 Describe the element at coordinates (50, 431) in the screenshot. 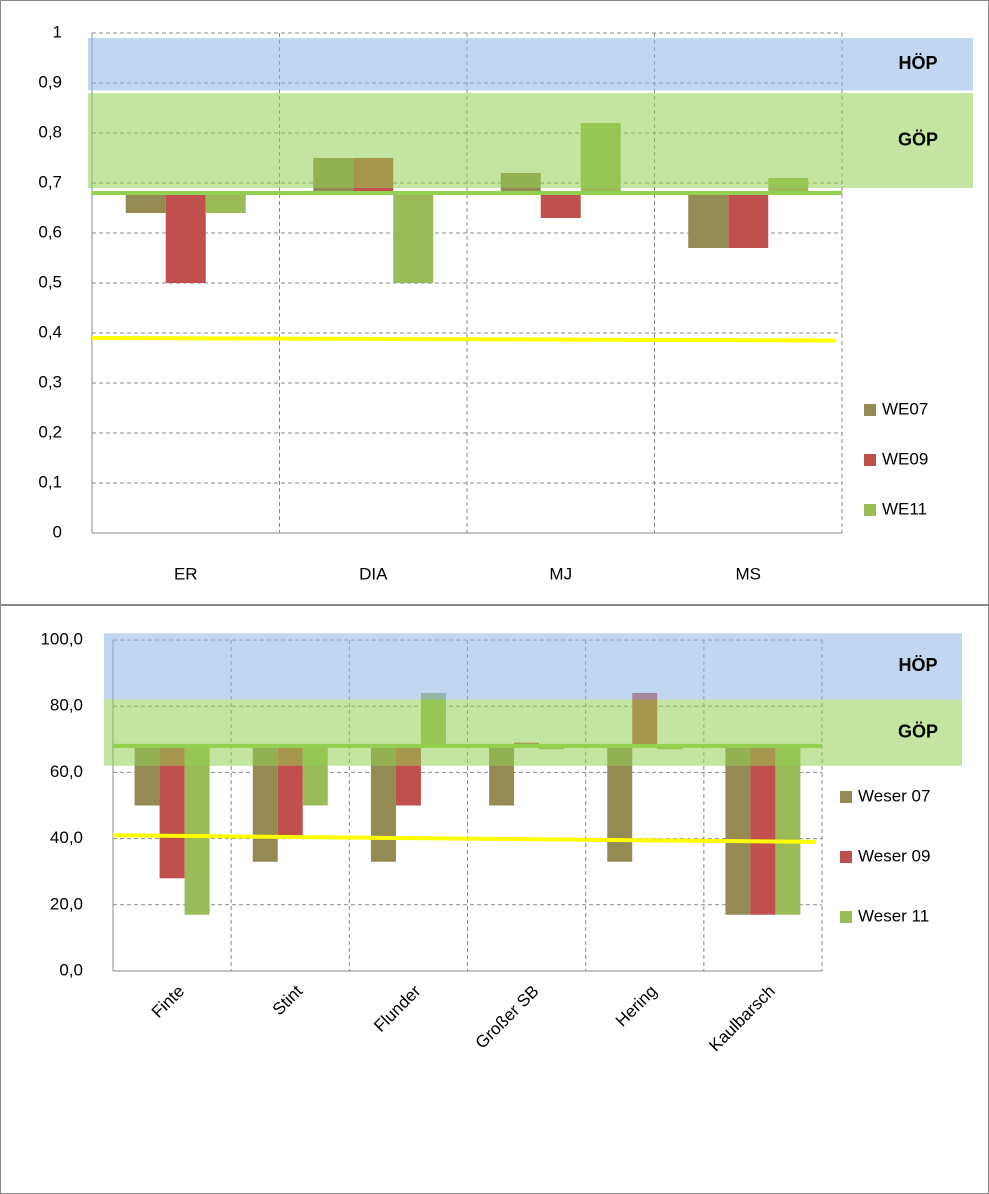

I see `y-tick-label: 0,2` at that location.